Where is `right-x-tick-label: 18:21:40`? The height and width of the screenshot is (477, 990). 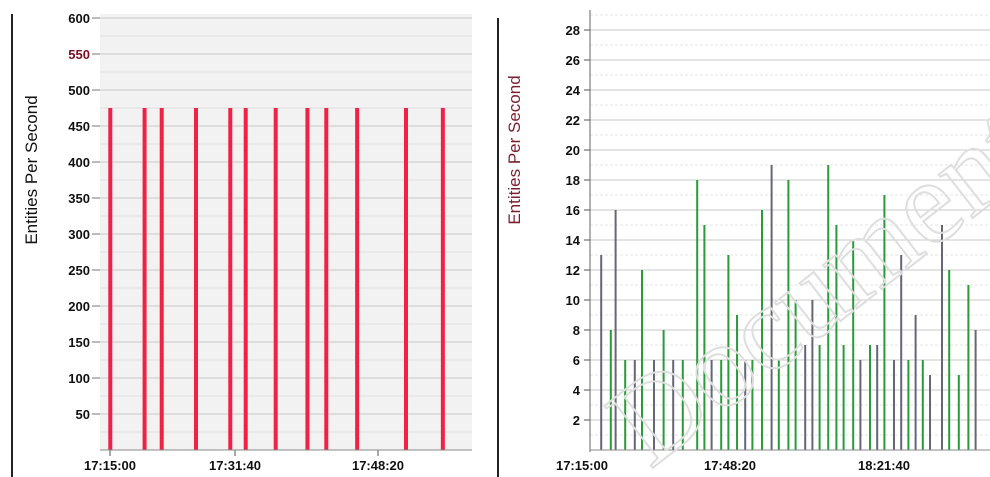 right-x-tick-label: 18:21:40 is located at coordinates (884, 465).